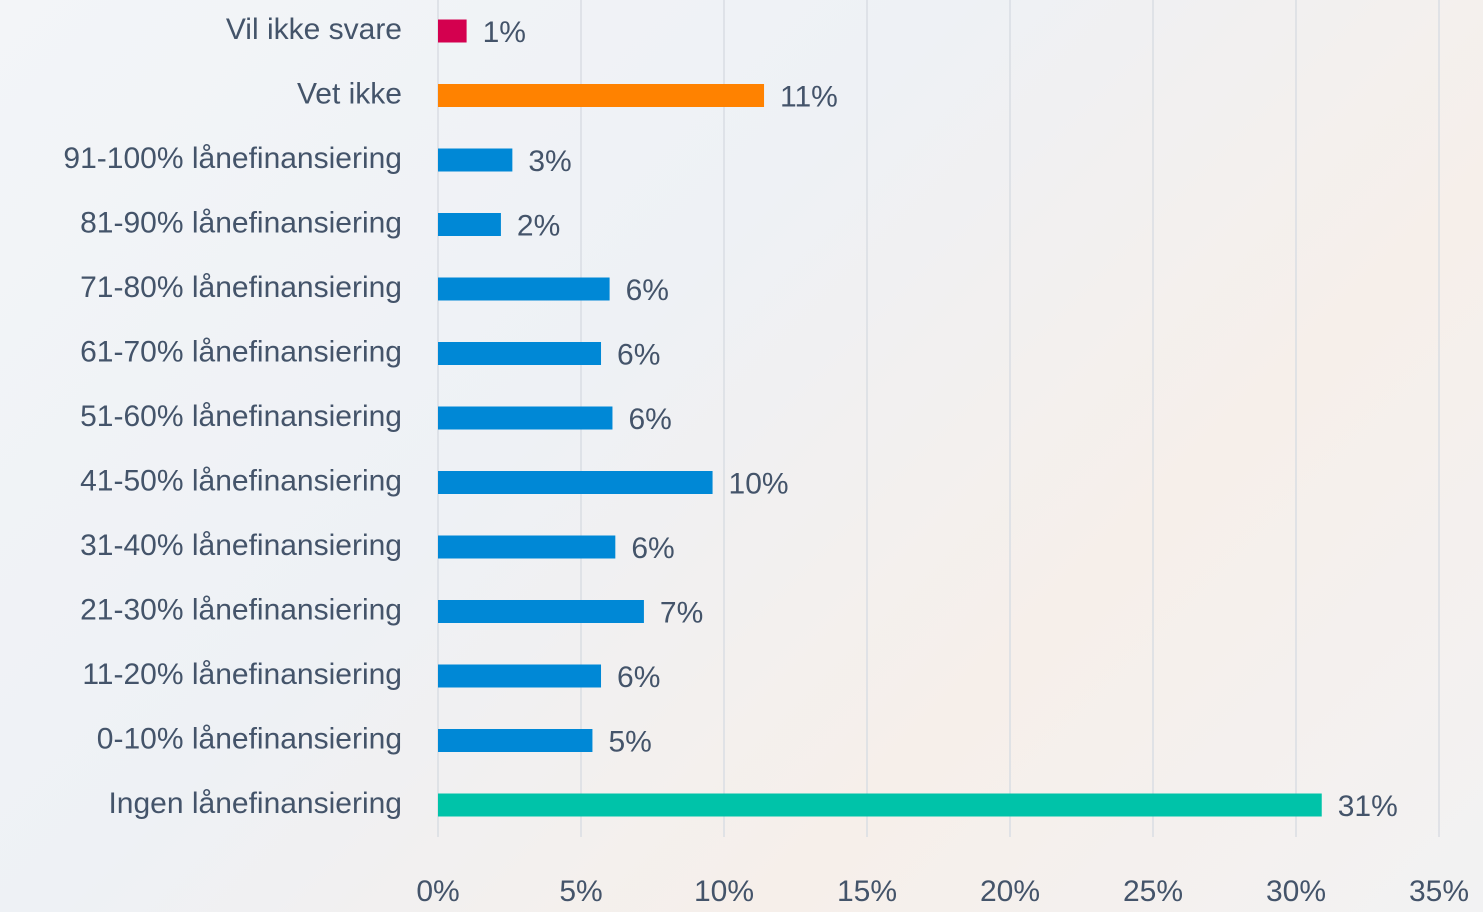 This screenshot has height=912, width=1483. What do you see at coordinates (1010, 891) in the screenshot?
I see `x-tick-label: 20%` at bounding box center [1010, 891].